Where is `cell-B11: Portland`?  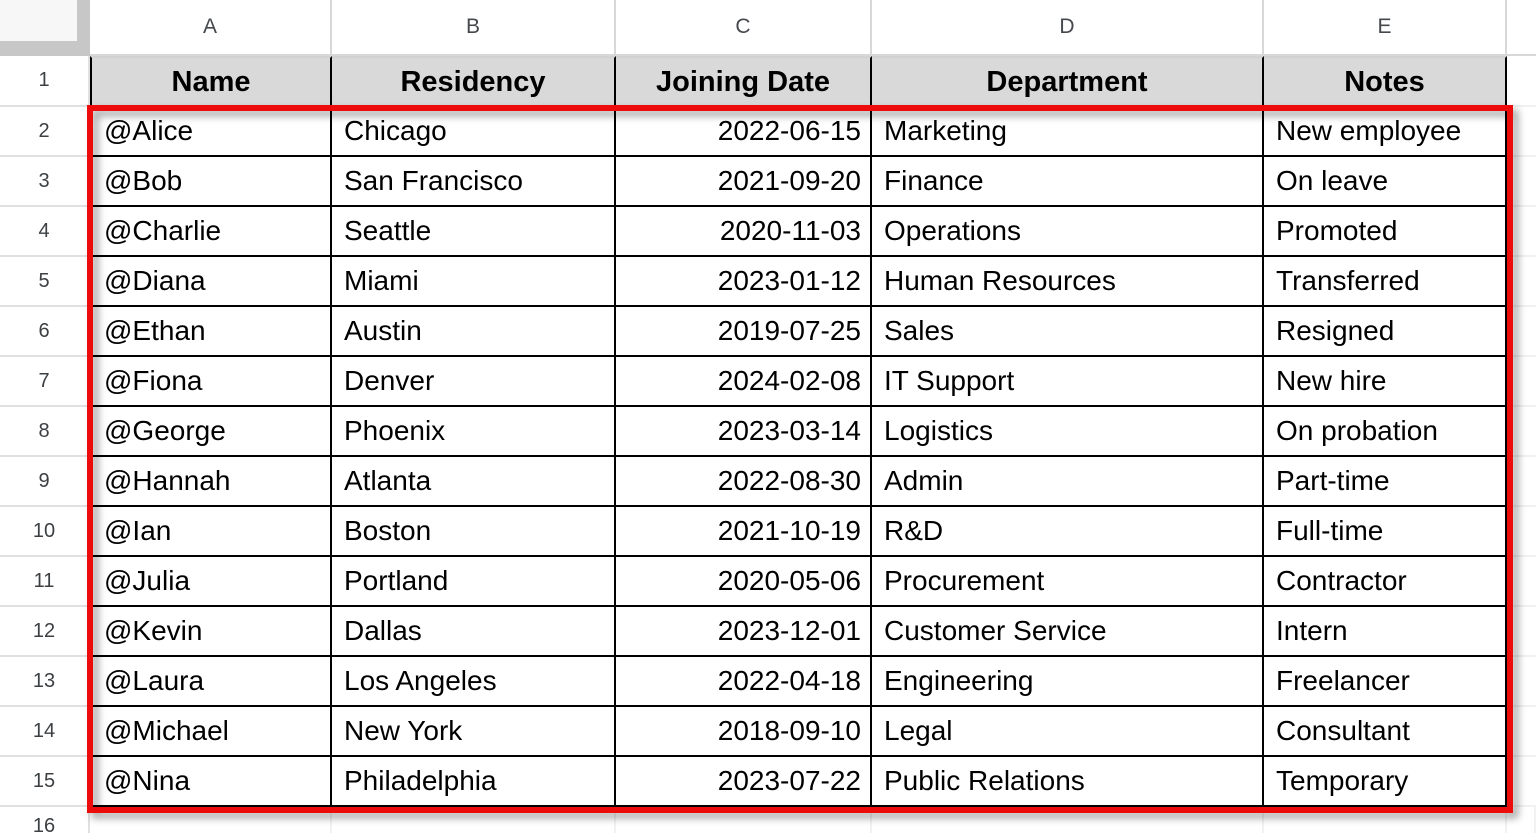 cell-B11: Portland is located at coordinates (474, 582).